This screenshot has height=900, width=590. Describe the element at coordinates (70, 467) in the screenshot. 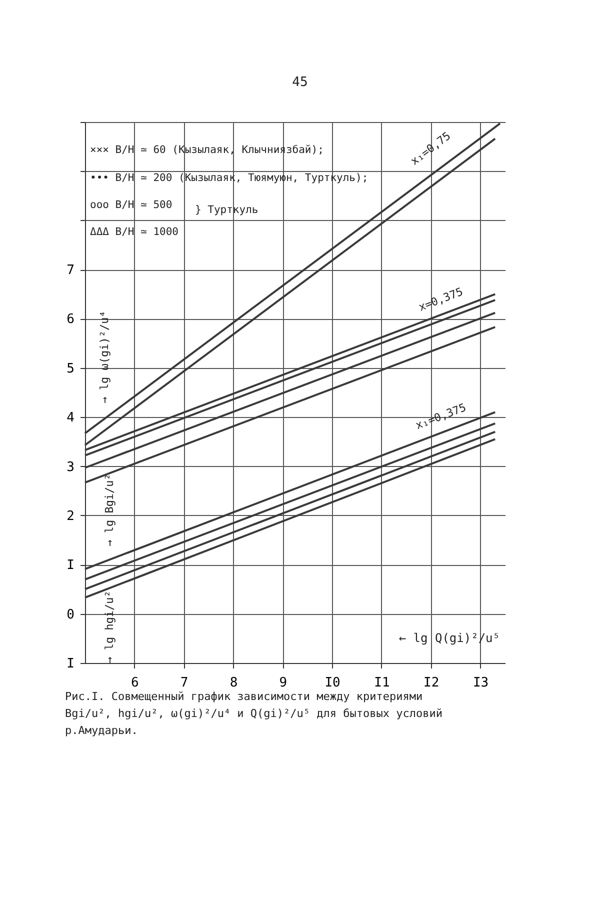

I see `y-tick-label: 3` at that location.